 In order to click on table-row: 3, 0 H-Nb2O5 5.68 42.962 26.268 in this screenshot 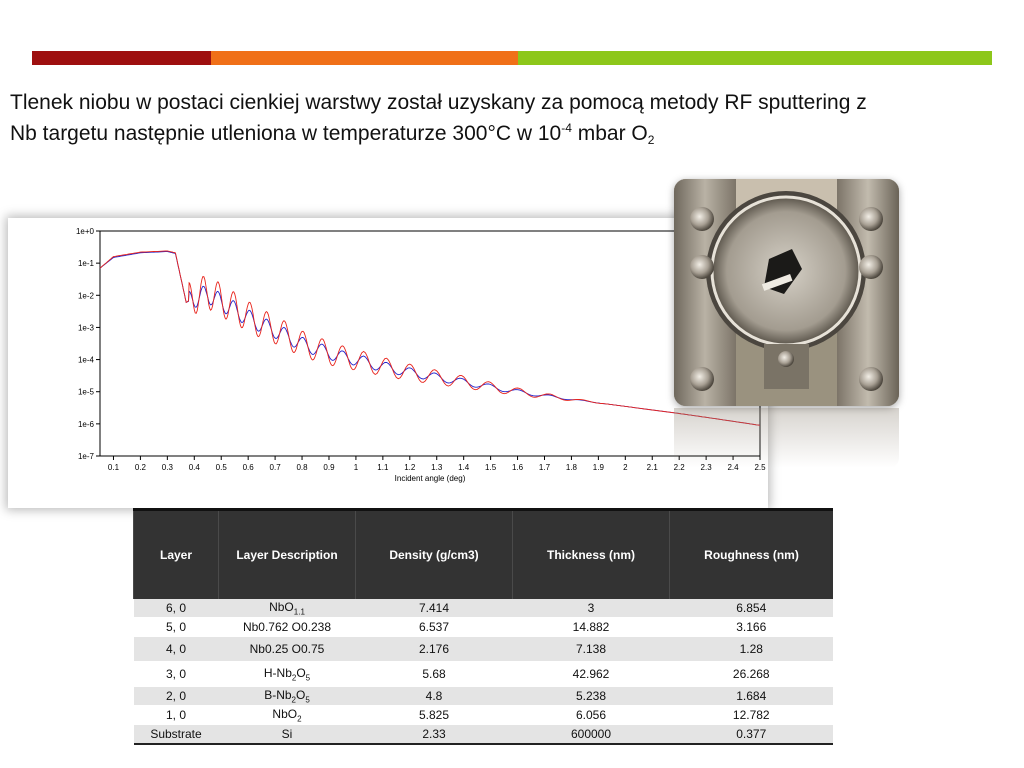, I will do `click(483, 674)`.